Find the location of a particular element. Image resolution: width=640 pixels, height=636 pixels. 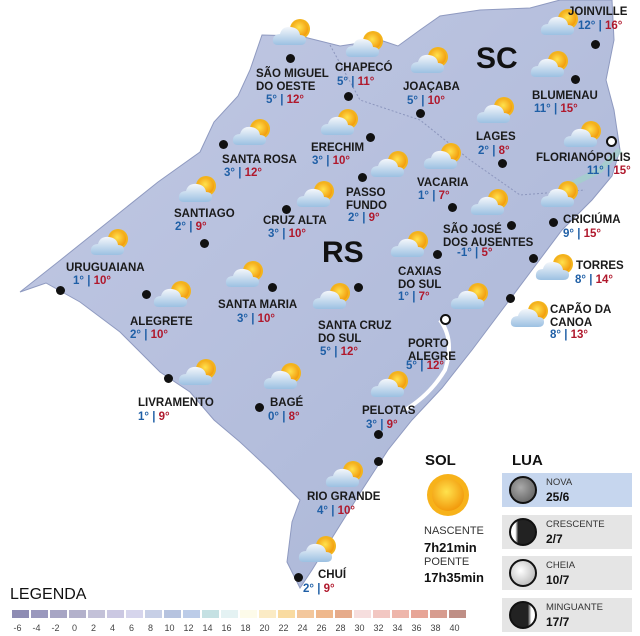

city-temps: 5° | 12° is located at coordinates (425, 366).